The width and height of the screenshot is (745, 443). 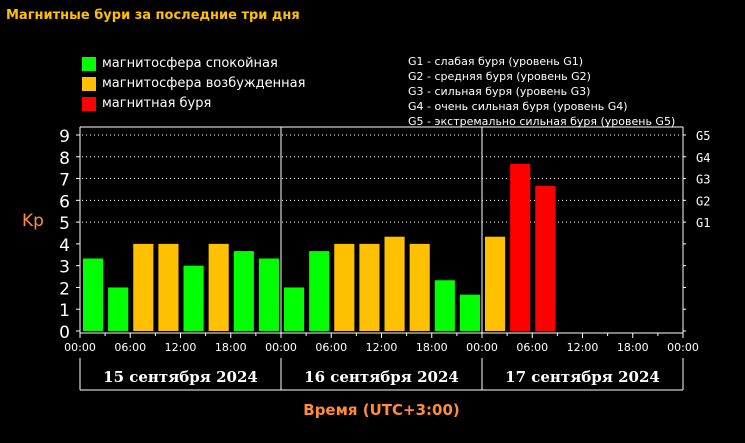 What do you see at coordinates (204, 83) in the screenshot?
I see `legend-label: магнитосфера возбужденная` at bounding box center [204, 83].